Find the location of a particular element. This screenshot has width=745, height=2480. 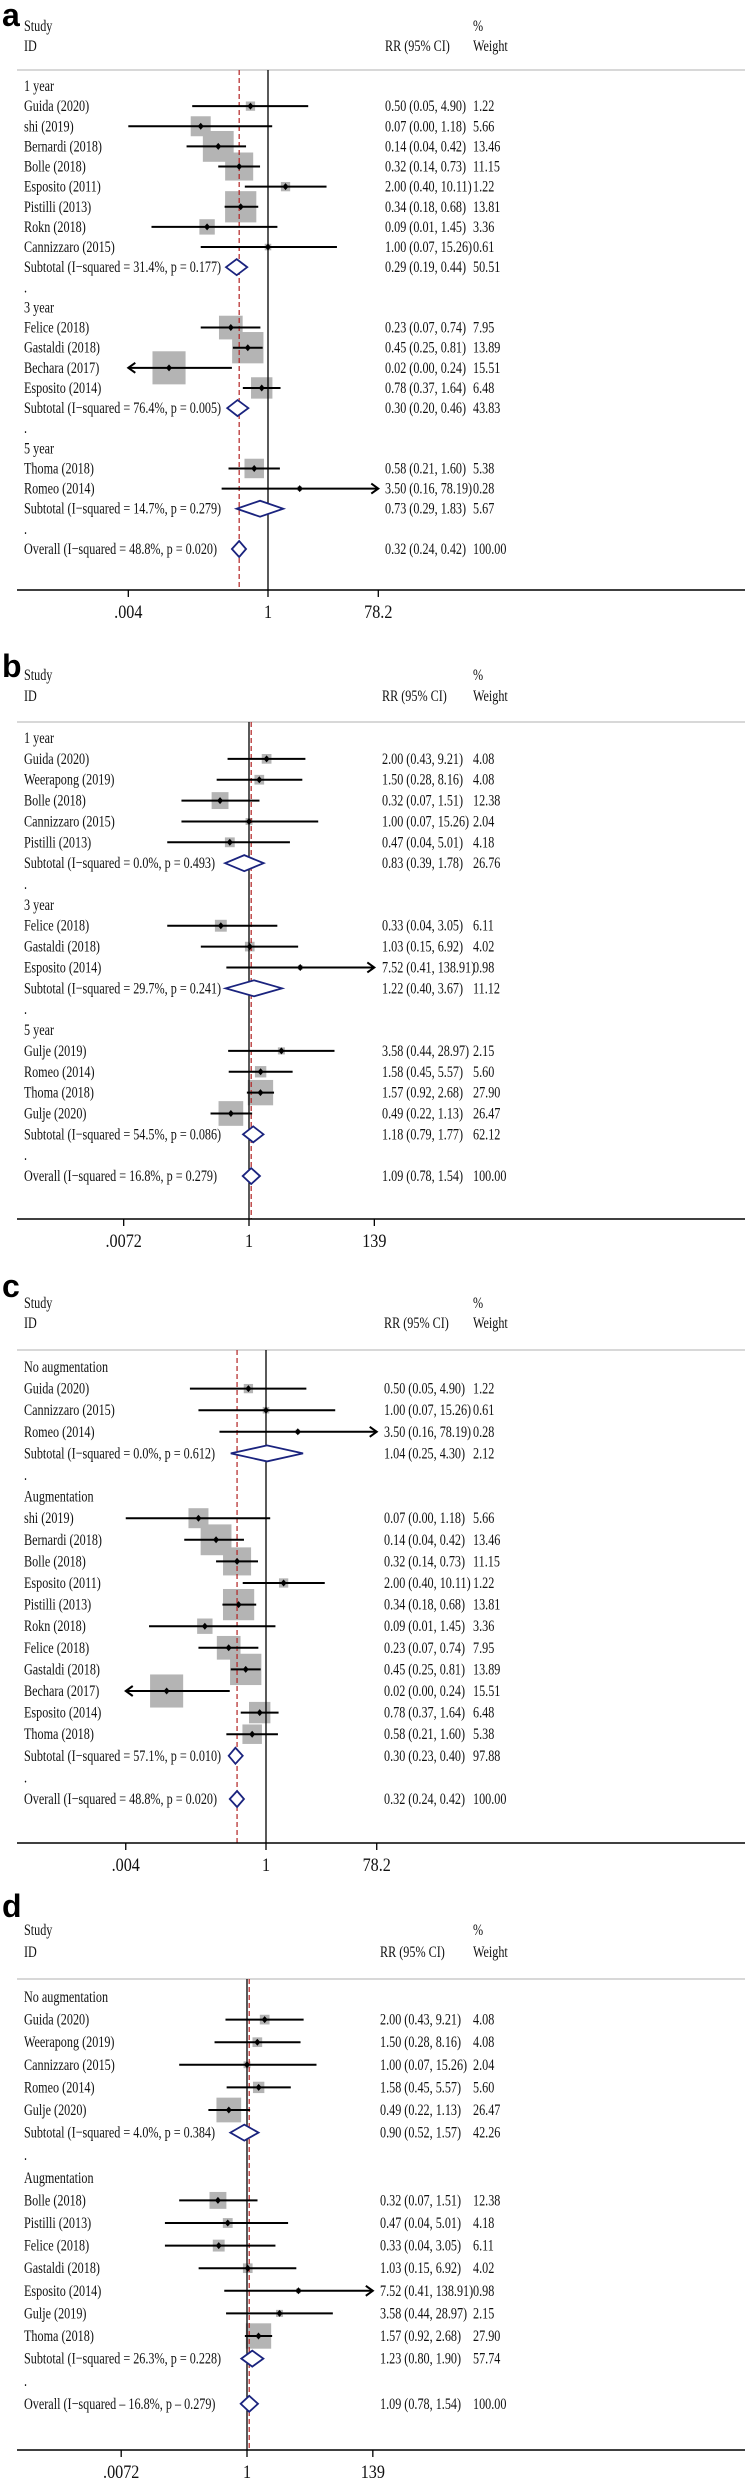

study-row: Pistilli (2013) 0.47 (0.04, 5.01) 4.18 is located at coordinates (259, 843).